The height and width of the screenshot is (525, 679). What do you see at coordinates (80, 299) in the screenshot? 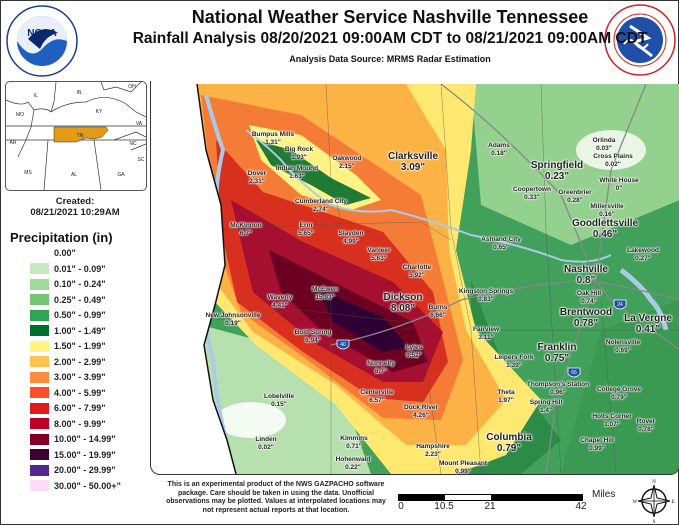
I see `legend-label: 0.25" - 0.49"` at bounding box center [80, 299].